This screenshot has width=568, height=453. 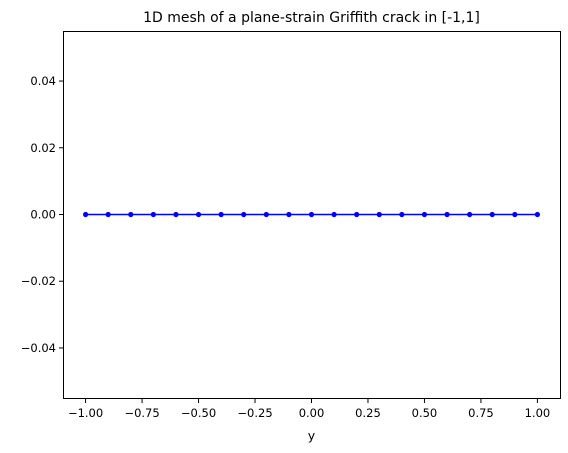 What do you see at coordinates (425, 413) in the screenshot?
I see `x-tick-label: 0.50` at bounding box center [425, 413].